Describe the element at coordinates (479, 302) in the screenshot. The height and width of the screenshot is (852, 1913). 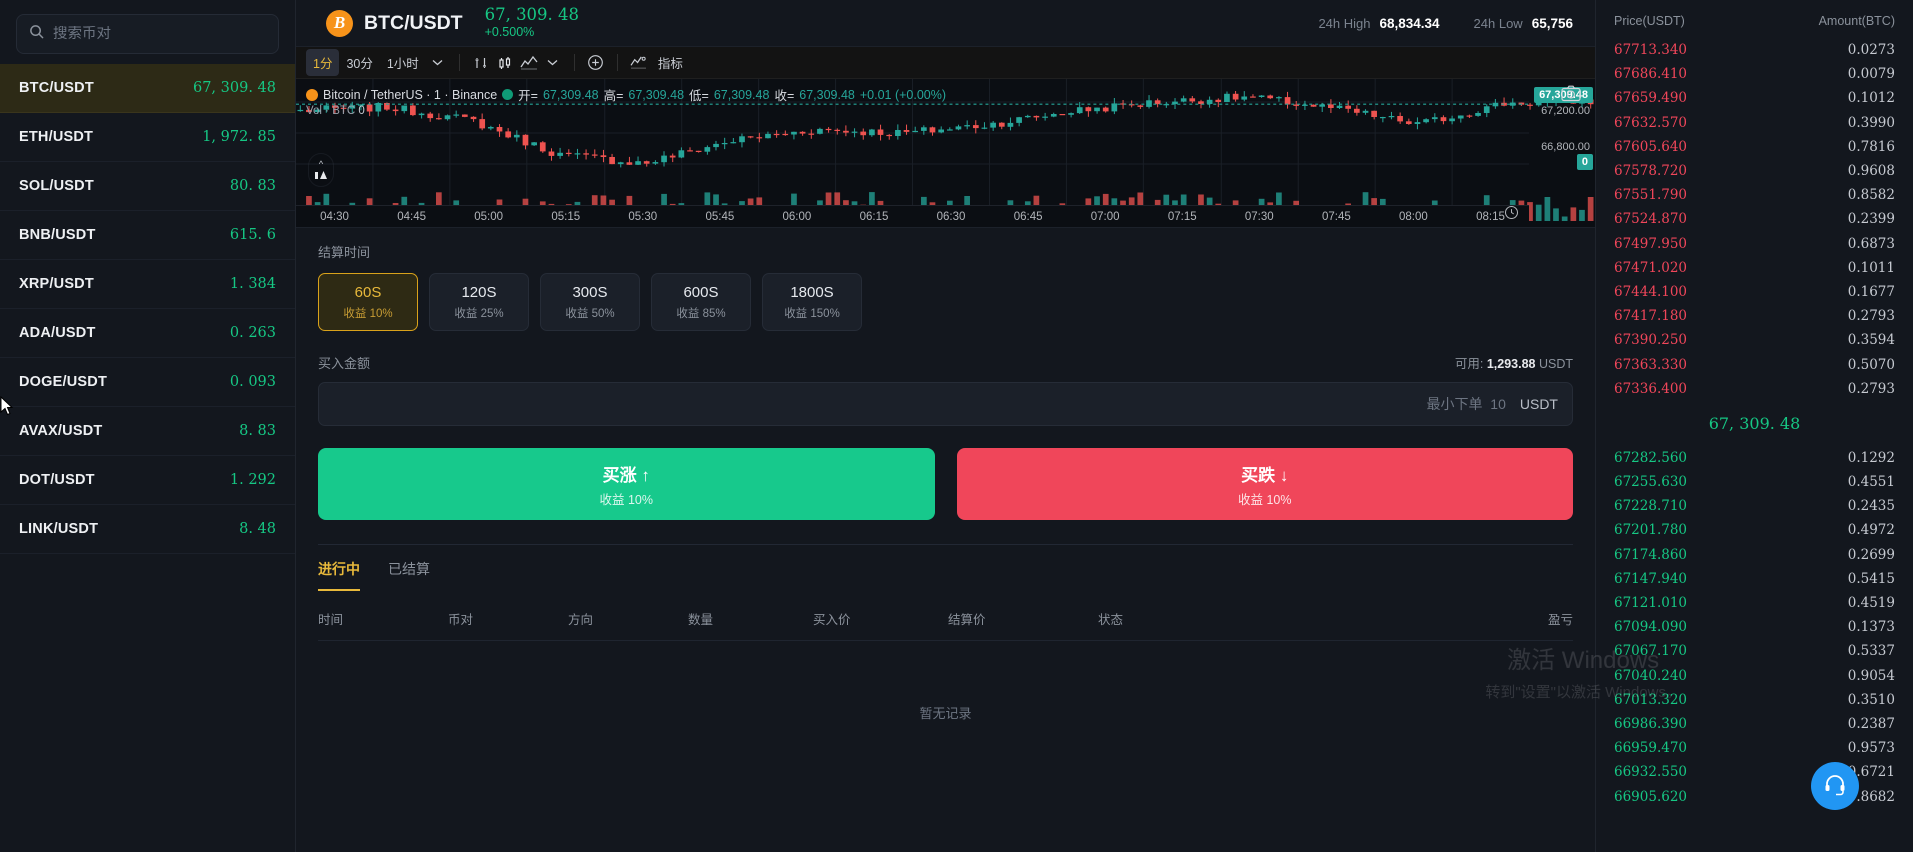
I see `duration-120s: 120S 收益 25%` at that location.